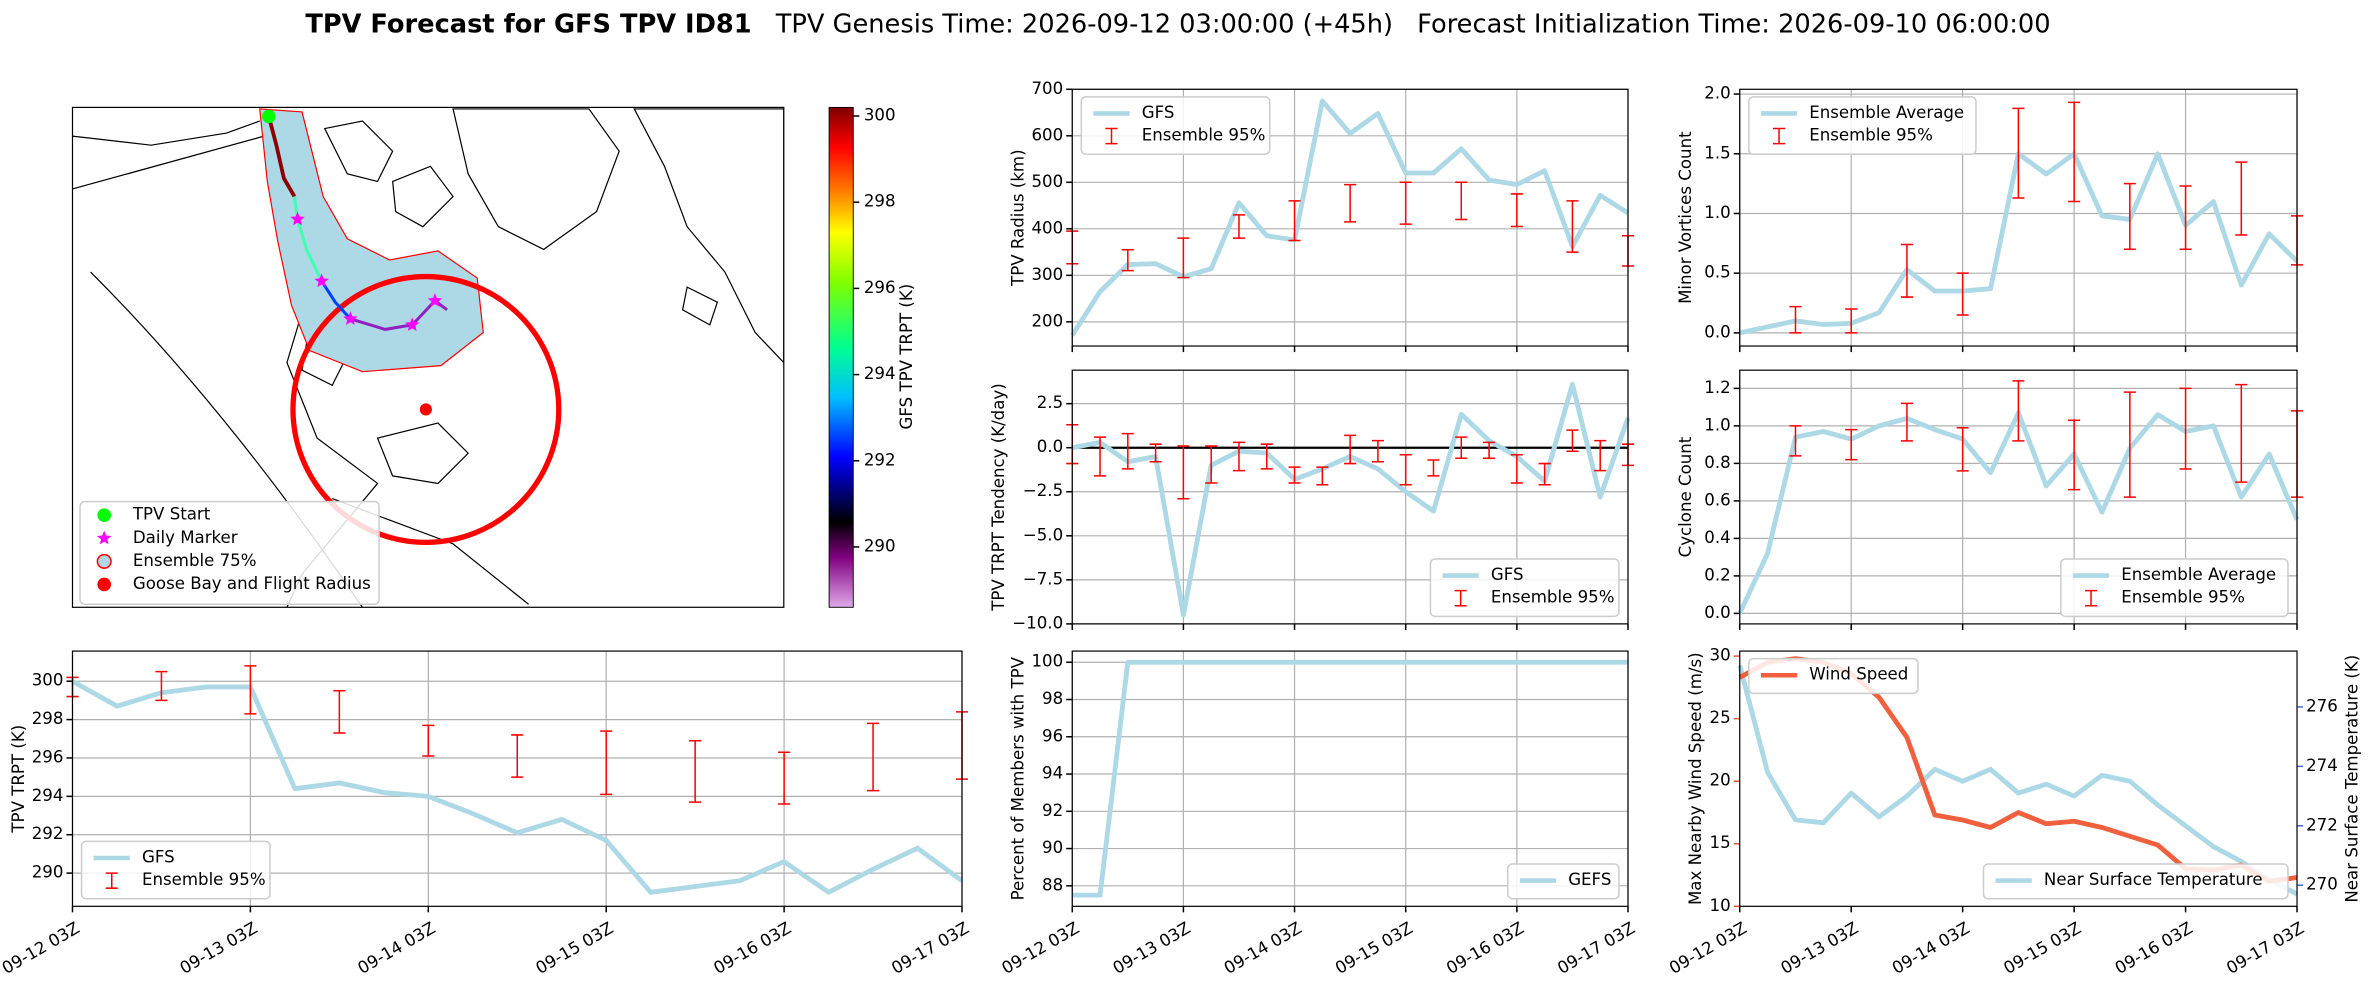 This screenshot has height=982, width=2368. What do you see at coordinates (1047, 227) in the screenshot?
I see `y-tick-label: 400` at bounding box center [1047, 227].